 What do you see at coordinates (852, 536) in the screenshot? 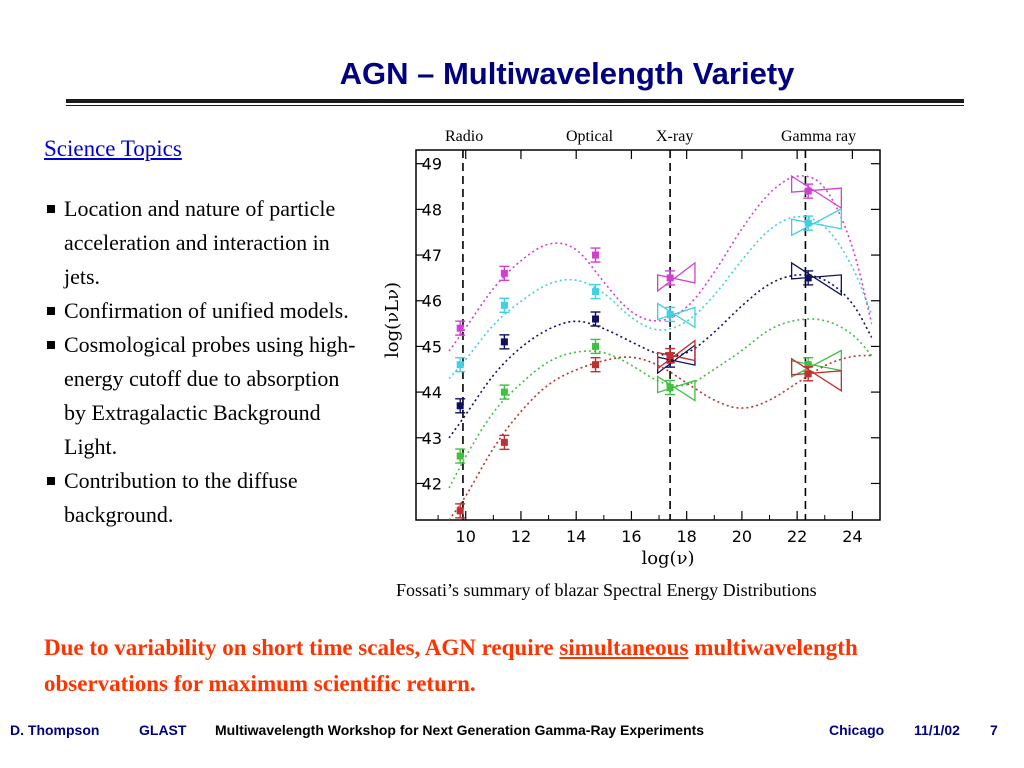
I see `x-tick-label: 24` at bounding box center [852, 536].